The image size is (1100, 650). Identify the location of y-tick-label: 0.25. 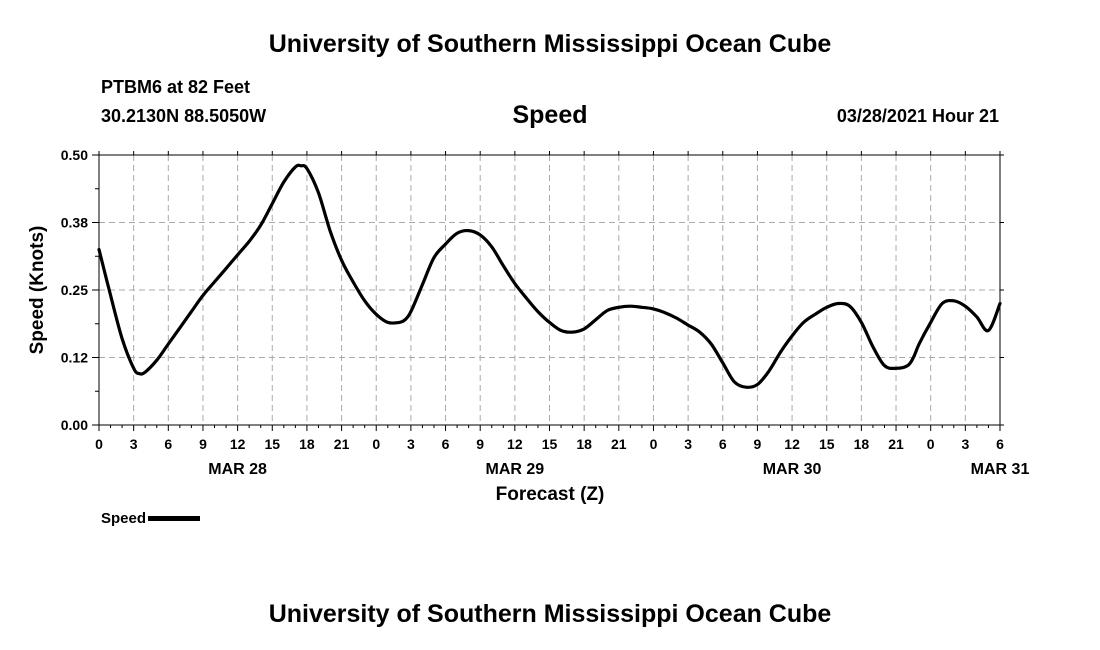
(74, 290).